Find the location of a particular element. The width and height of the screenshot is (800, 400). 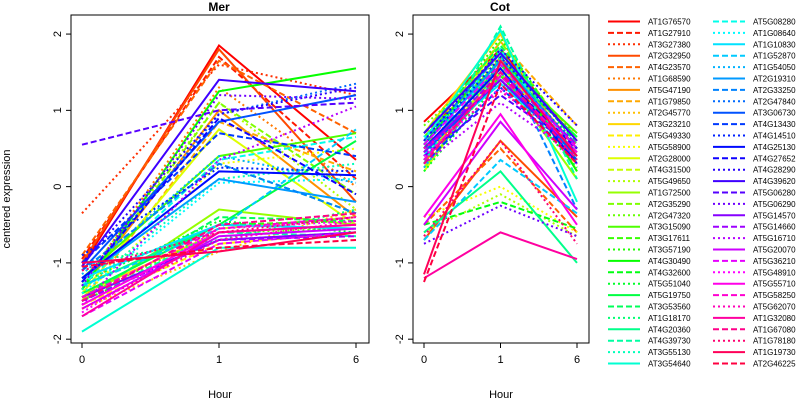

legend-label: AT1G67080 is located at coordinates (774, 329).